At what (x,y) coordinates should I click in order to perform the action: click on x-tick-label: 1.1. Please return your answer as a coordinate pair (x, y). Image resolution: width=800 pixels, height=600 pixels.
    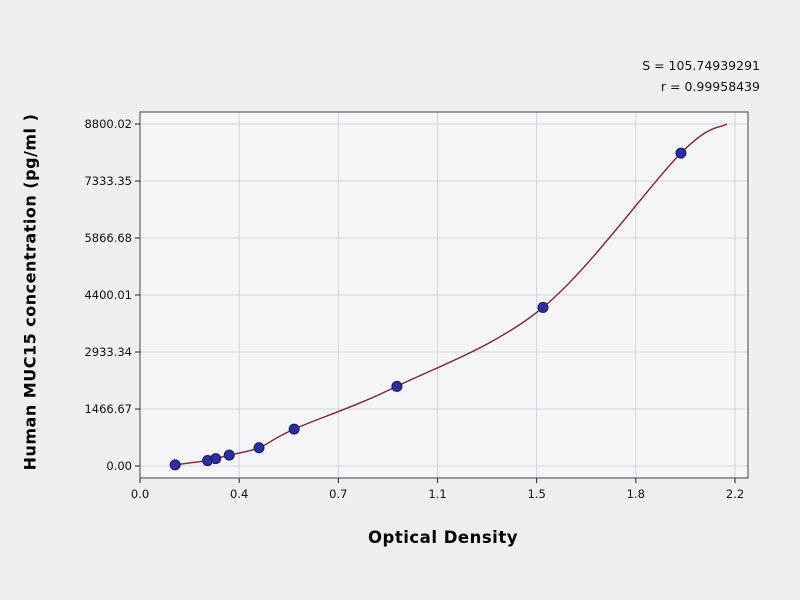
    Looking at the image, I should click on (437, 494).